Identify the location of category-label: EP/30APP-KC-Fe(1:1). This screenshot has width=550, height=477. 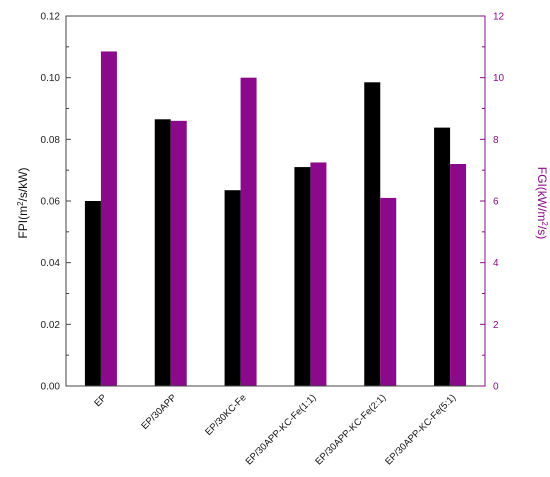
(281, 429).